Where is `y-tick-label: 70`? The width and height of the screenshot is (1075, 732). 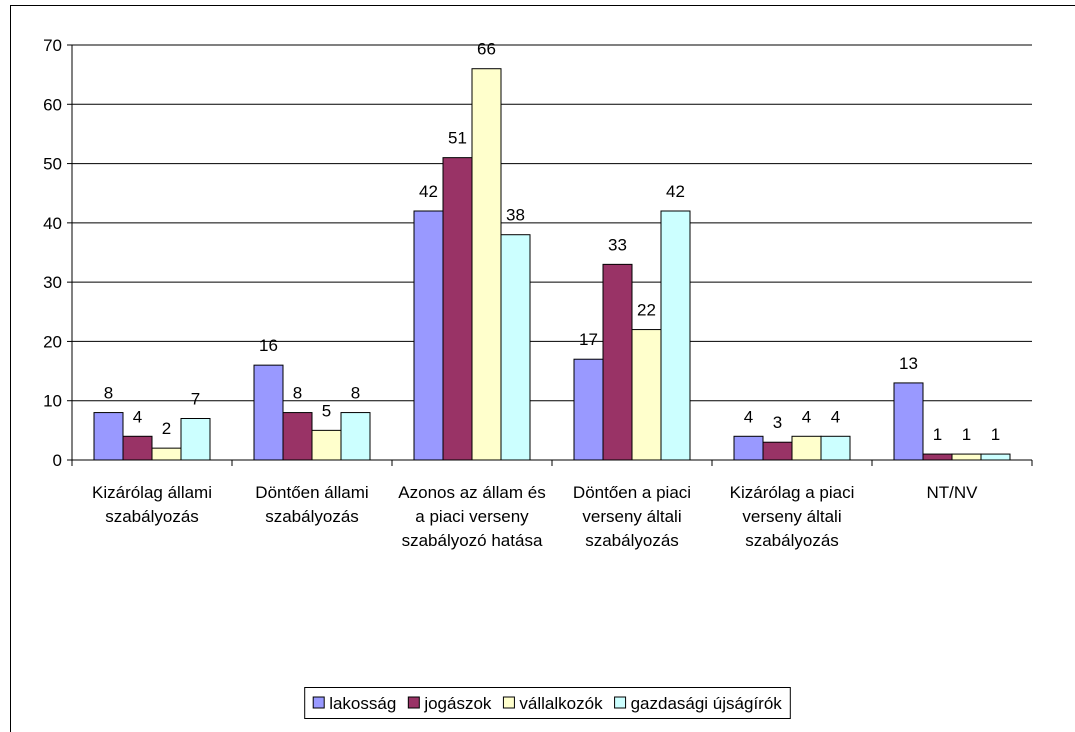
y-tick-label: 70 is located at coordinates (52, 45).